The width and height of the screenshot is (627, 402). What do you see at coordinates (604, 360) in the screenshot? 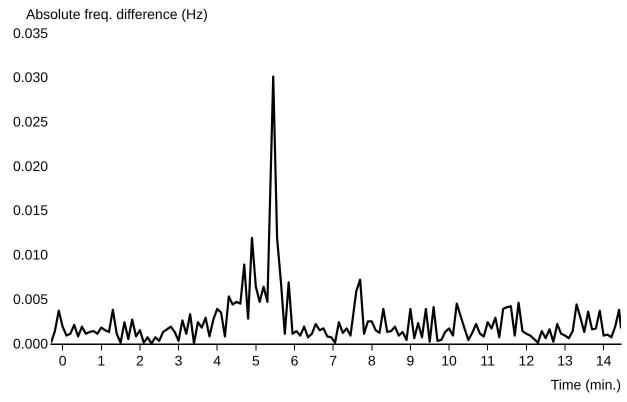
I see `x-tick-label: 14` at bounding box center [604, 360].